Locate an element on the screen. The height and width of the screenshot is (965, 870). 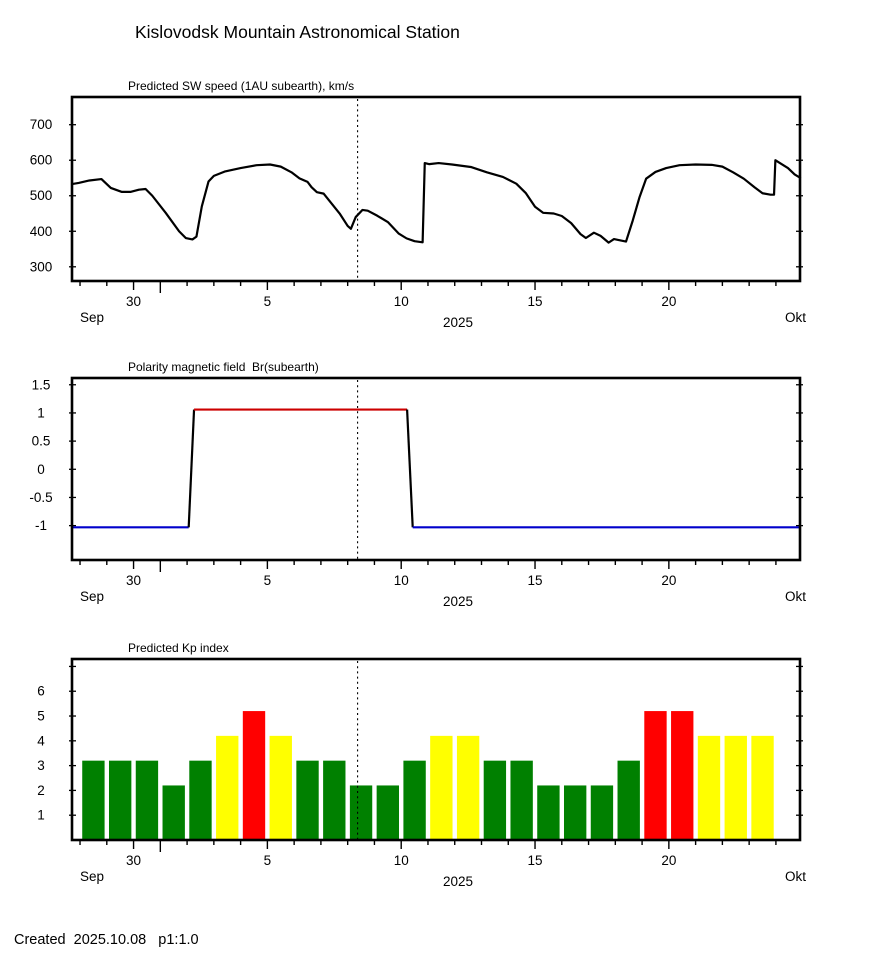
transition-down-segment is located at coordinates (409, 468).